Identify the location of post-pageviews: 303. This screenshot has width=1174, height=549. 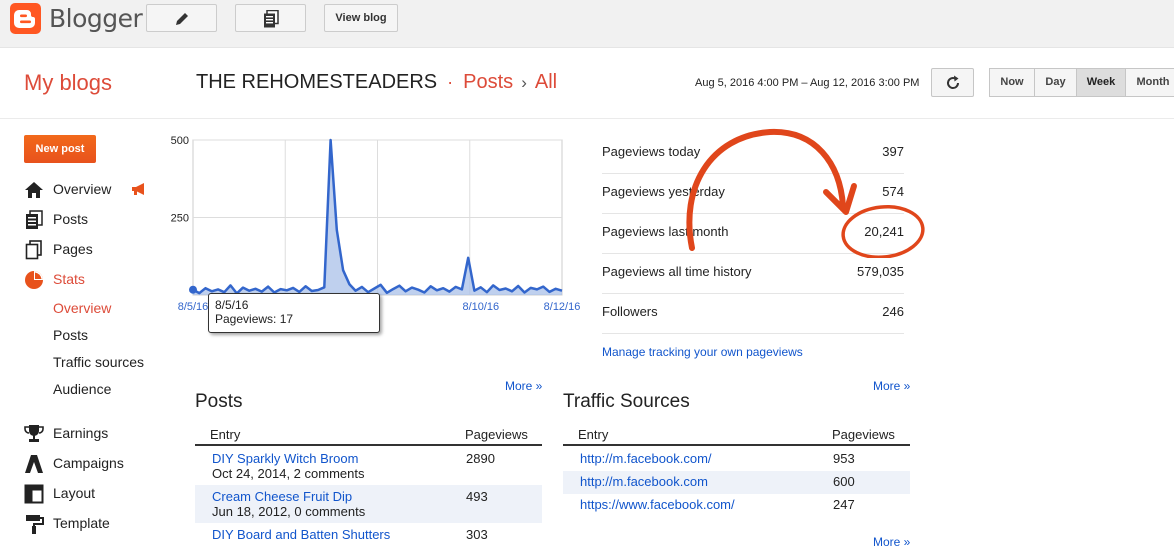
(477, 534).